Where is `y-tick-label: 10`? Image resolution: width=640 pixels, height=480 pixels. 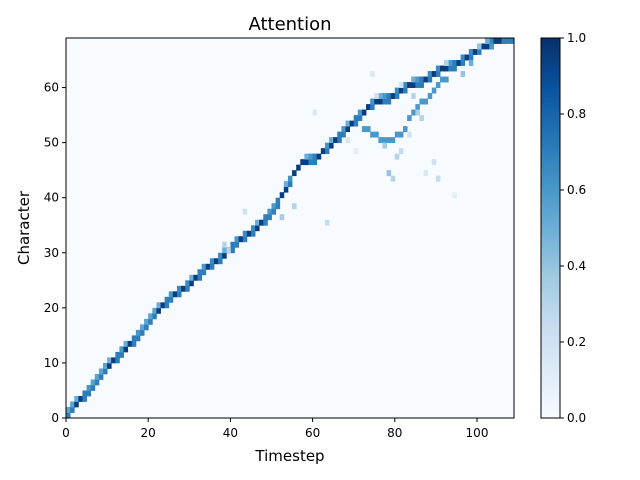 y-tick-label: 10 is located at coordinates (51, 363).